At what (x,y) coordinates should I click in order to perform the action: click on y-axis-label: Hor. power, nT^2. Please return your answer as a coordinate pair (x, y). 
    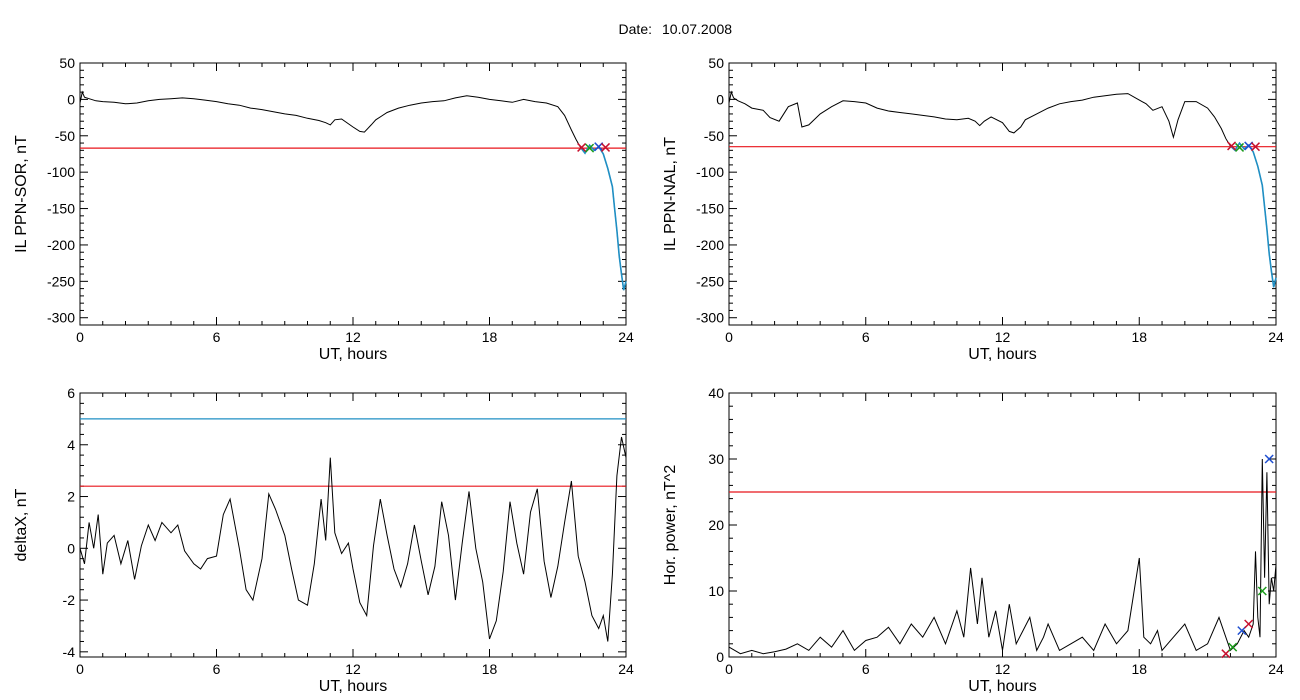
    Looking at the image, I should click on (670, 525).